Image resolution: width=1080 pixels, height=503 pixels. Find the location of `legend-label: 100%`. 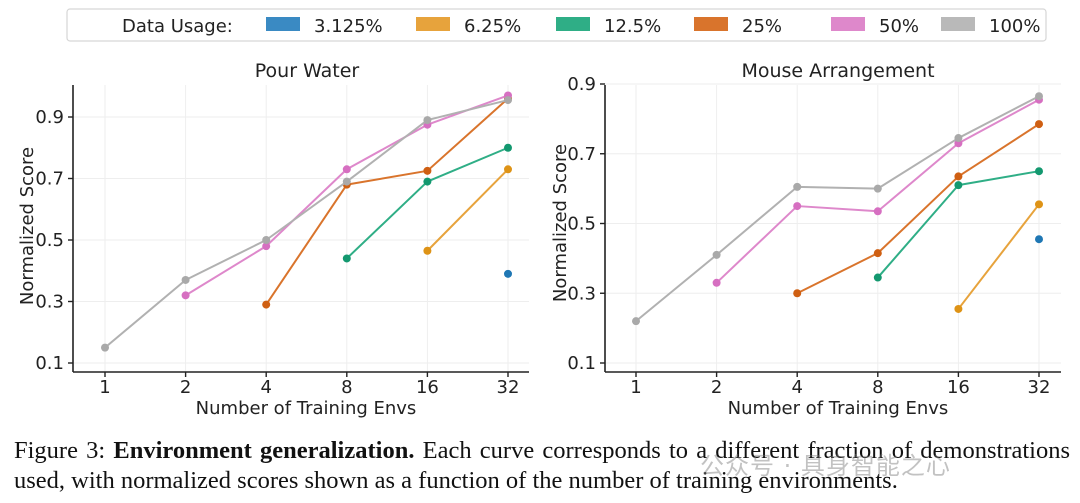

legend-label: 100% is located at coordinates (1014, 26).